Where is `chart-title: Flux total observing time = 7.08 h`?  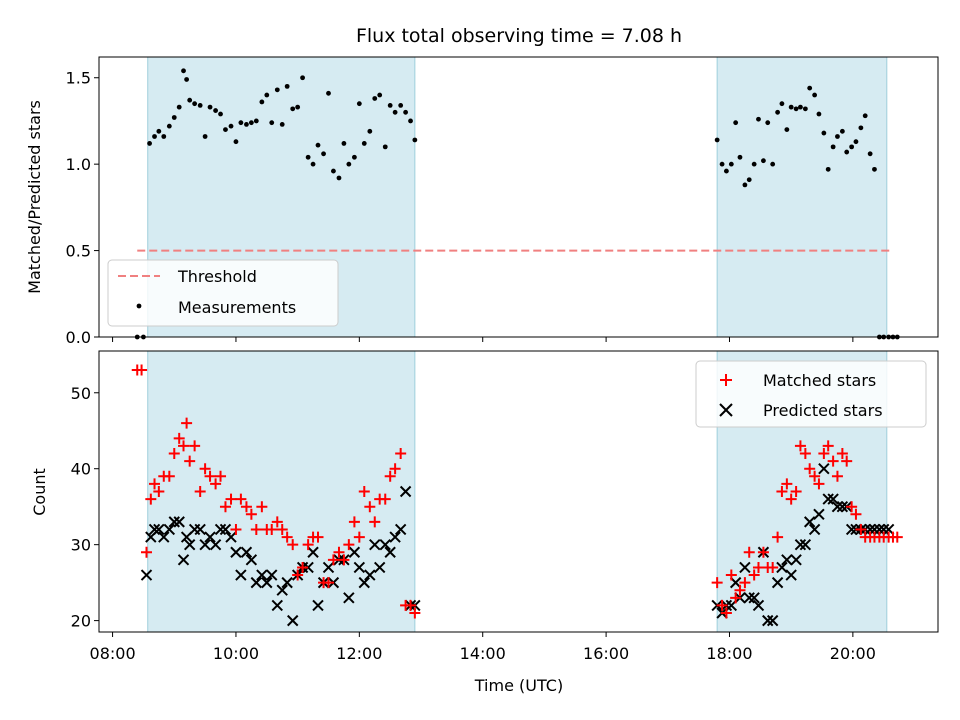
chart-title: Flux total observing time = 7.08 h is located at coordinates (519, 36).